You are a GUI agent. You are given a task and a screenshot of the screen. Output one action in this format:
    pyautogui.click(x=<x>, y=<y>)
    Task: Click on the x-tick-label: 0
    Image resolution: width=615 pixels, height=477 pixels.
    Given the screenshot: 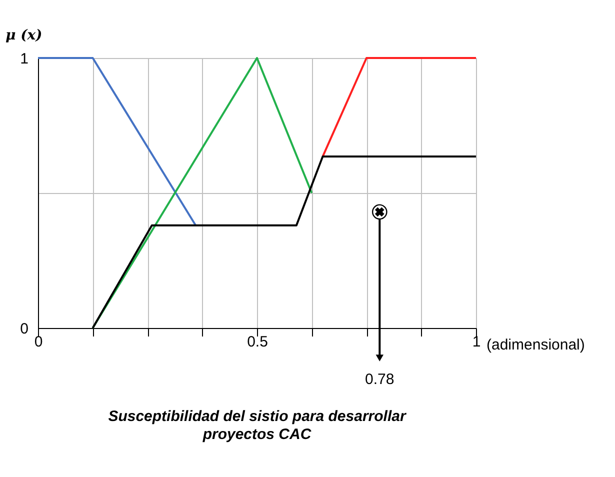 What is the action you would take?
    pyautogui.click(x=38, y=342)
    